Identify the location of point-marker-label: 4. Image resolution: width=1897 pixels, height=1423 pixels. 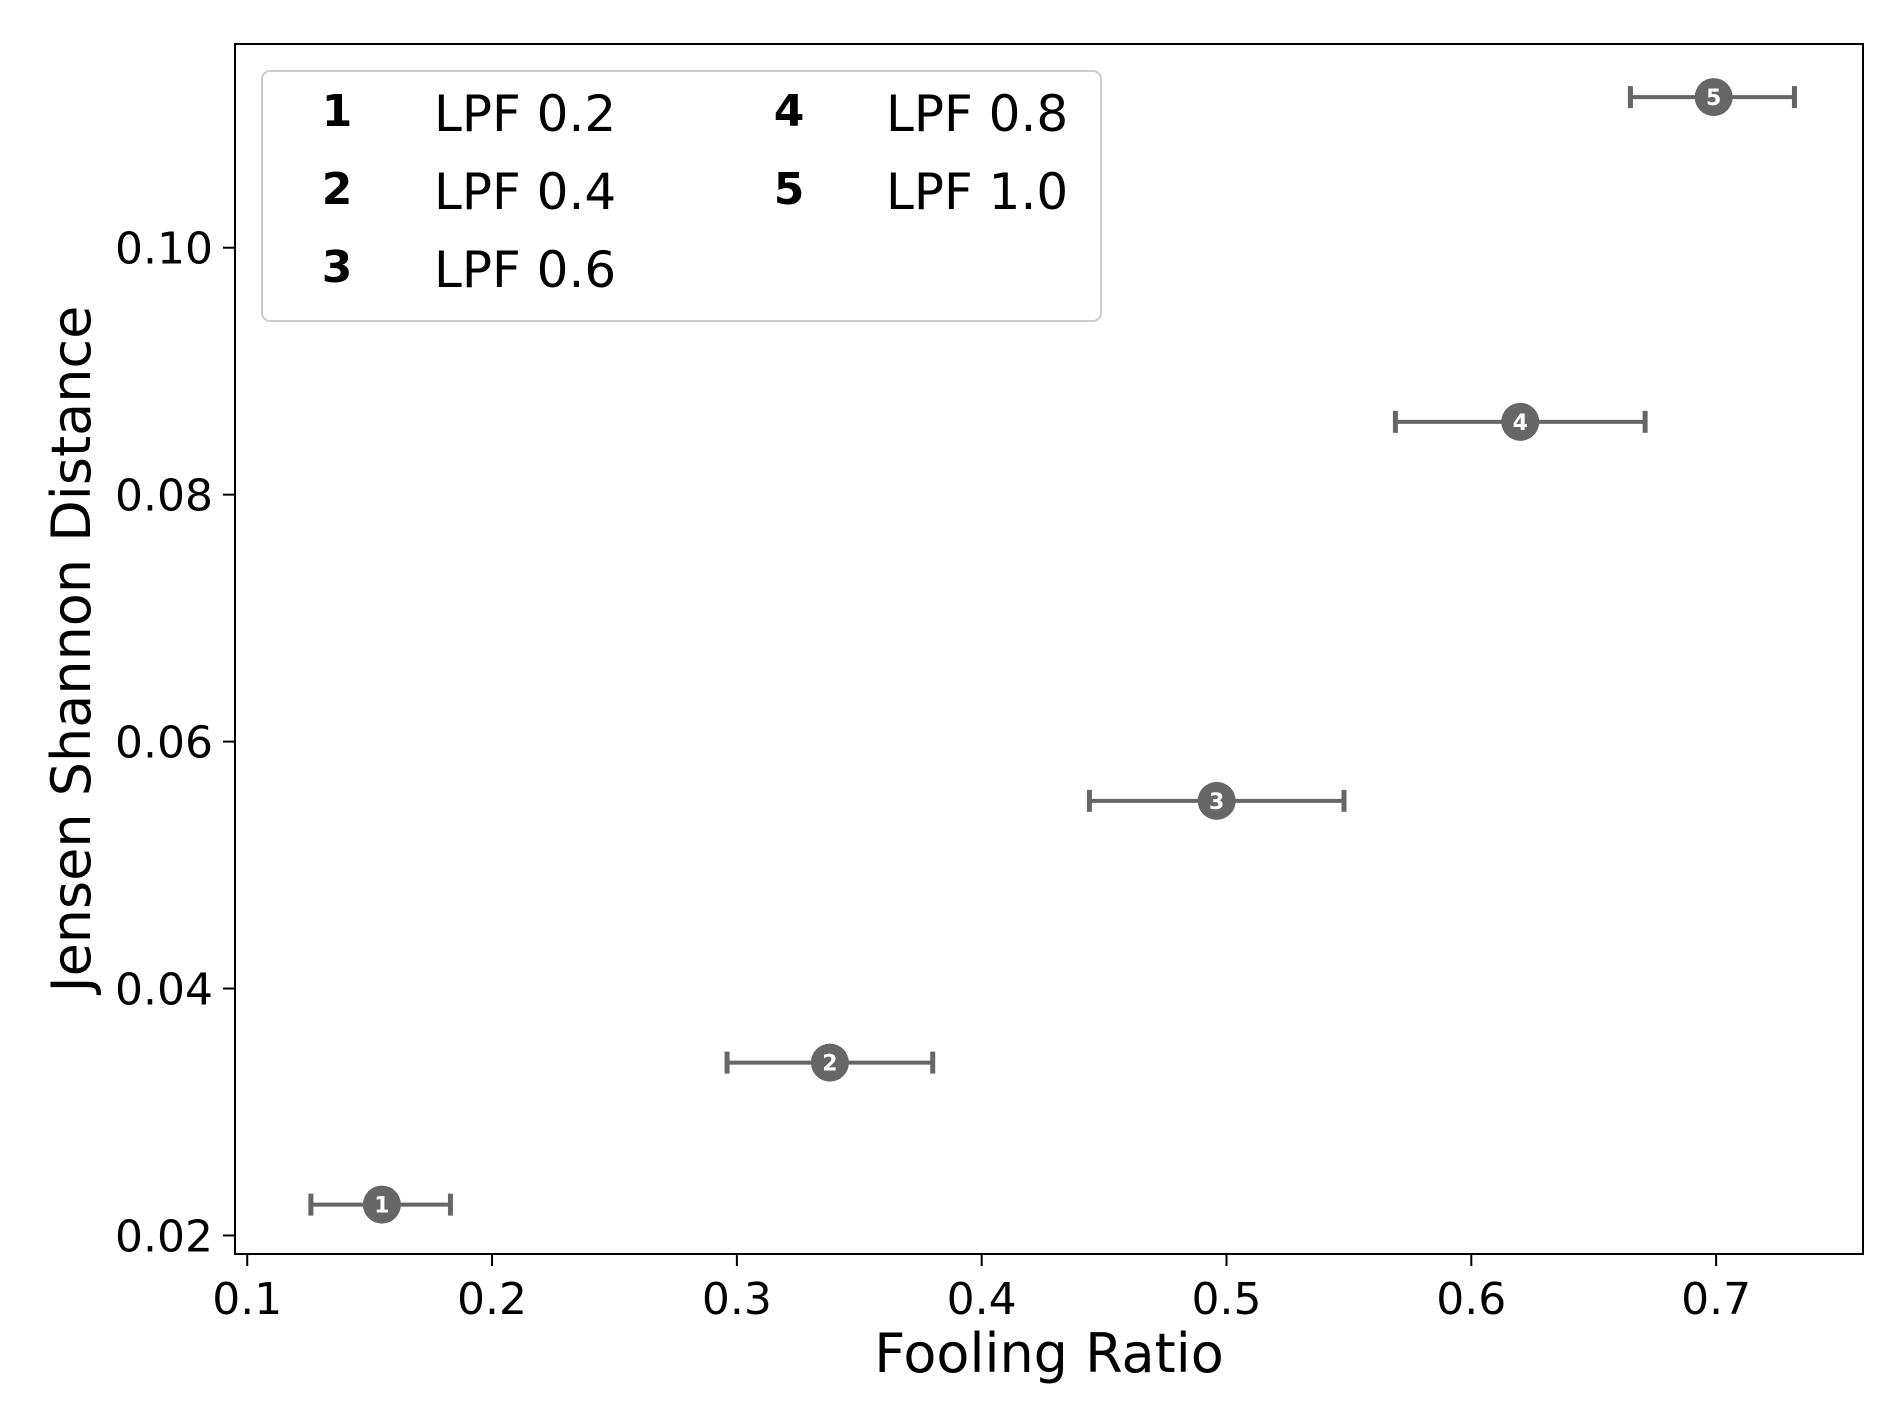
(1520, 423).